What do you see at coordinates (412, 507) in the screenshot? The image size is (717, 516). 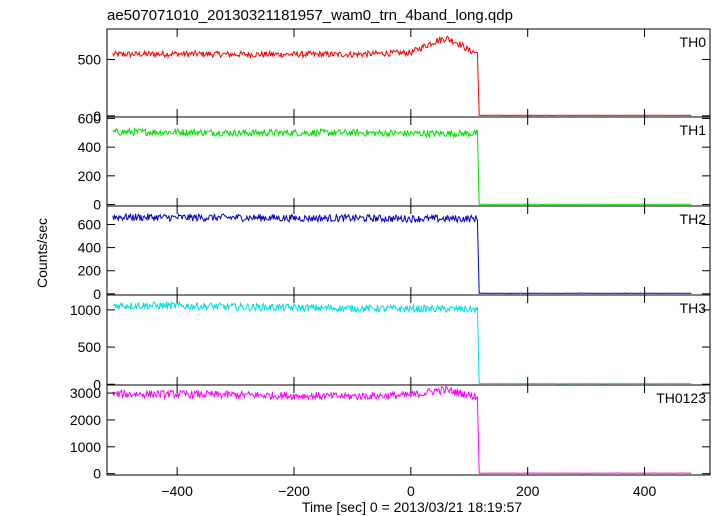 I see `x-axis-label: Time [sec] 0 = 2013/03/21 18:19:57` at bounding box center [412, 507].